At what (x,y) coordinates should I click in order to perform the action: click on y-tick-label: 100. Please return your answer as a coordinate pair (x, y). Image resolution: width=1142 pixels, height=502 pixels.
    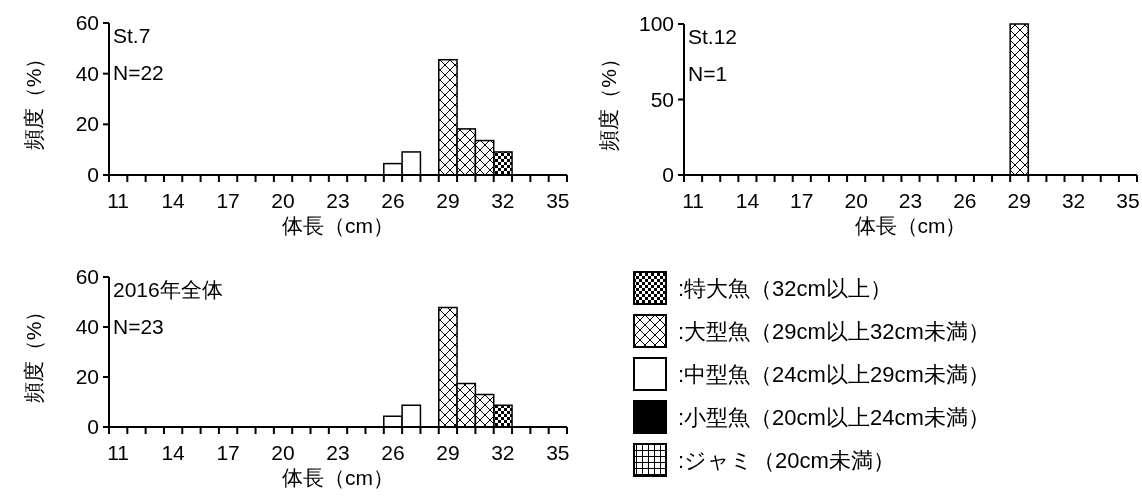
    Looking at the image, I should click on (656, 23).